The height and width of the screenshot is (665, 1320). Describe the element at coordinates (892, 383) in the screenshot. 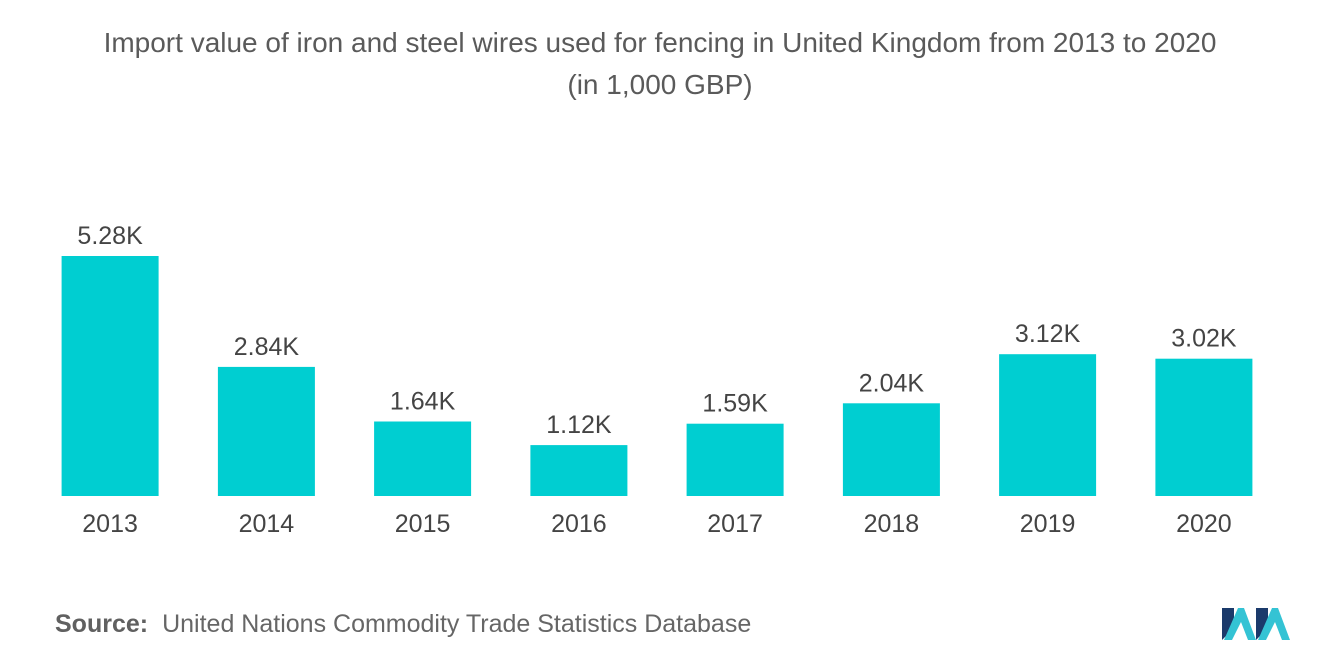

I see `data-label-2018: 2.04K` at that location.